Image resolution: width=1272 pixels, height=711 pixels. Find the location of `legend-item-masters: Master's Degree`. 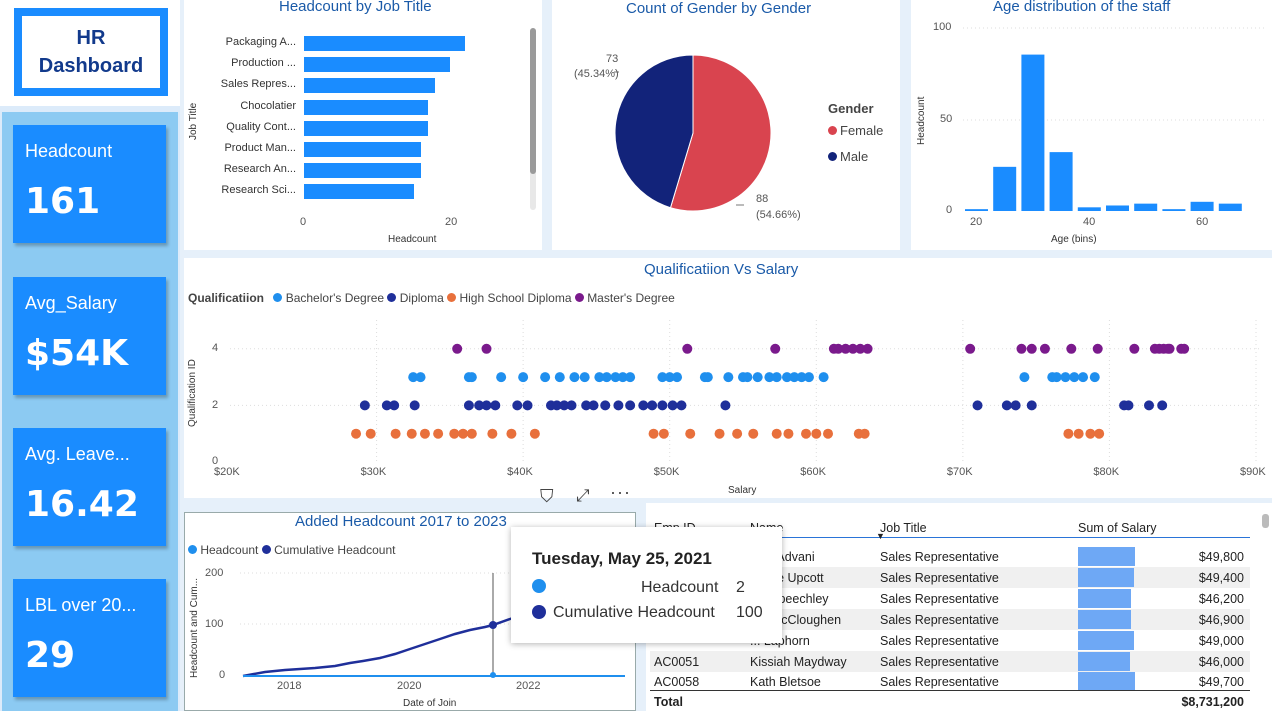

legend-item-masters: Master's Degree is located at coordinates (624, 298).